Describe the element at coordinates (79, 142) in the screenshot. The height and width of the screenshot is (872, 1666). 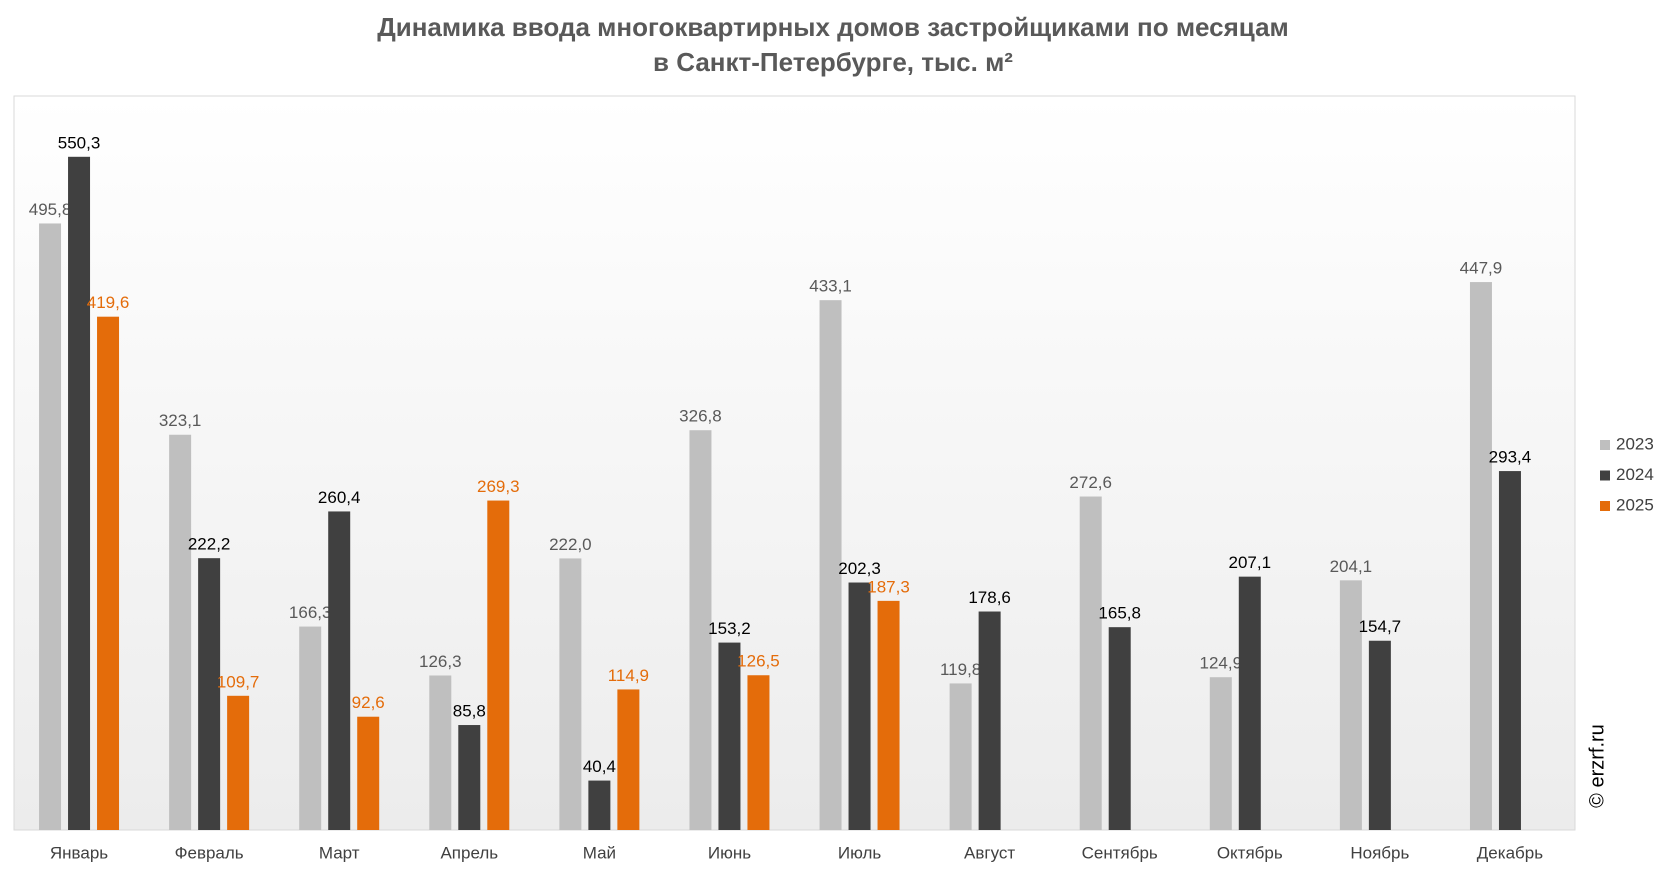
I see `value-label: 550,3` at that location.